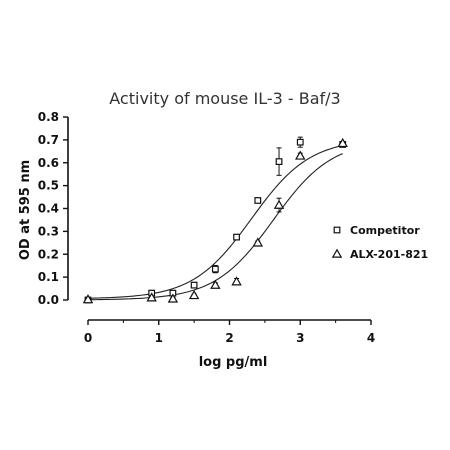 Image resolution: width=450 pixels, height=450 pixels. I want to click on x-tick-label: 2, so click(229, 338).